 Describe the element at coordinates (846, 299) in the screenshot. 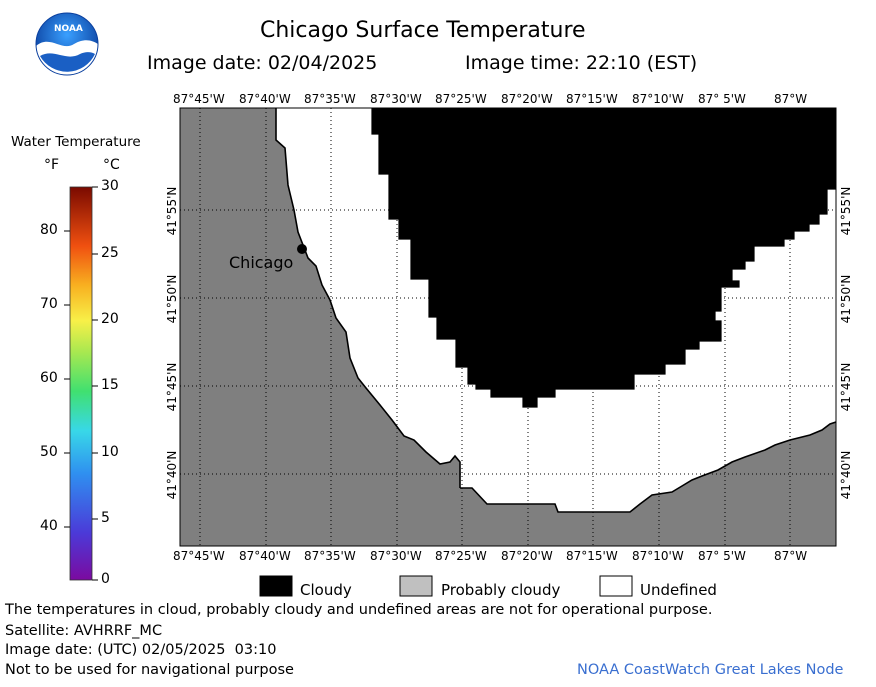

I see `lat-label-right: 41°50'N` at that location.